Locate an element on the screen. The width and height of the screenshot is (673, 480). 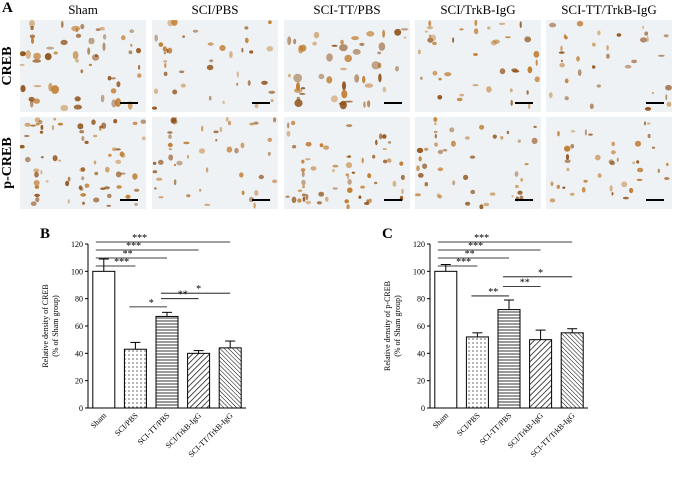
column-label-sci-tt-pbs: SCI-TT/PBS is located at coordinates (347, 9).